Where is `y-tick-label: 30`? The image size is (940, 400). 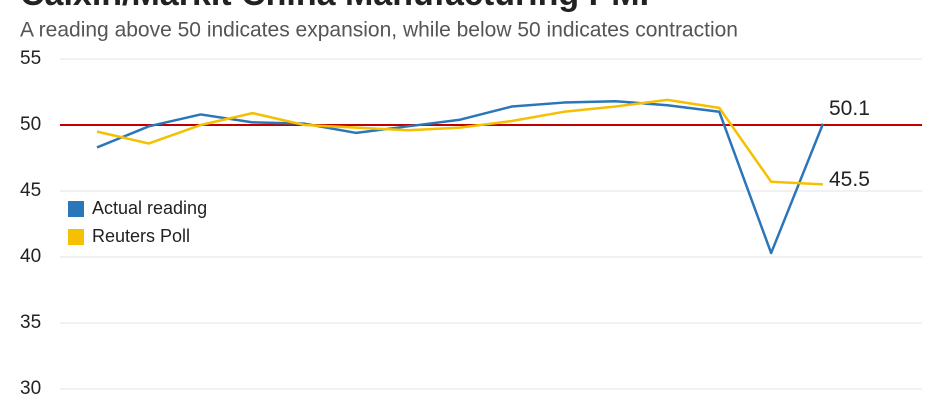 y-tick-label: 30 is located at coordinates (30, 388).